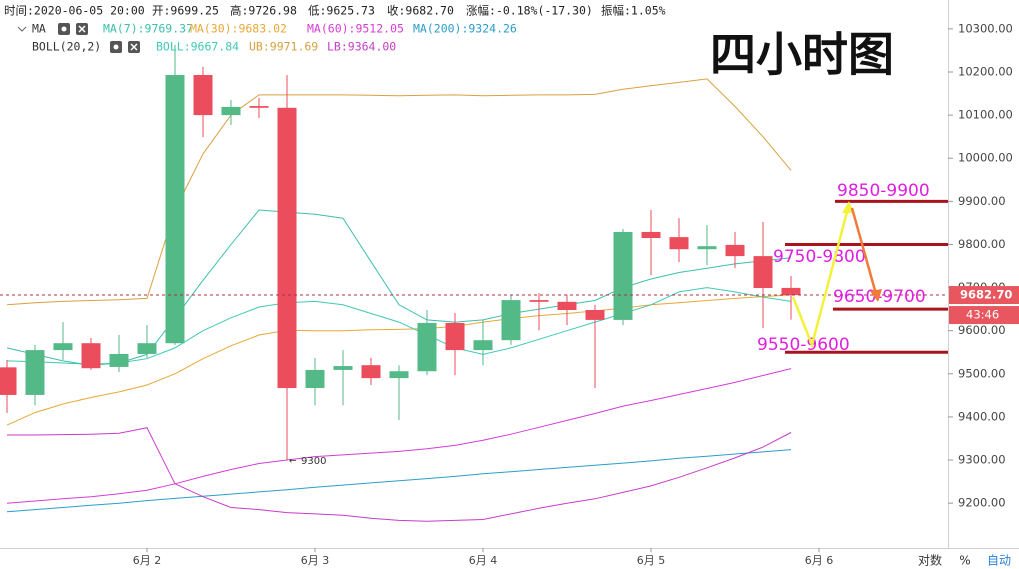 The image size is (1019, 569). I want to click on header-item: 高:9726.98, so click(263, 11).